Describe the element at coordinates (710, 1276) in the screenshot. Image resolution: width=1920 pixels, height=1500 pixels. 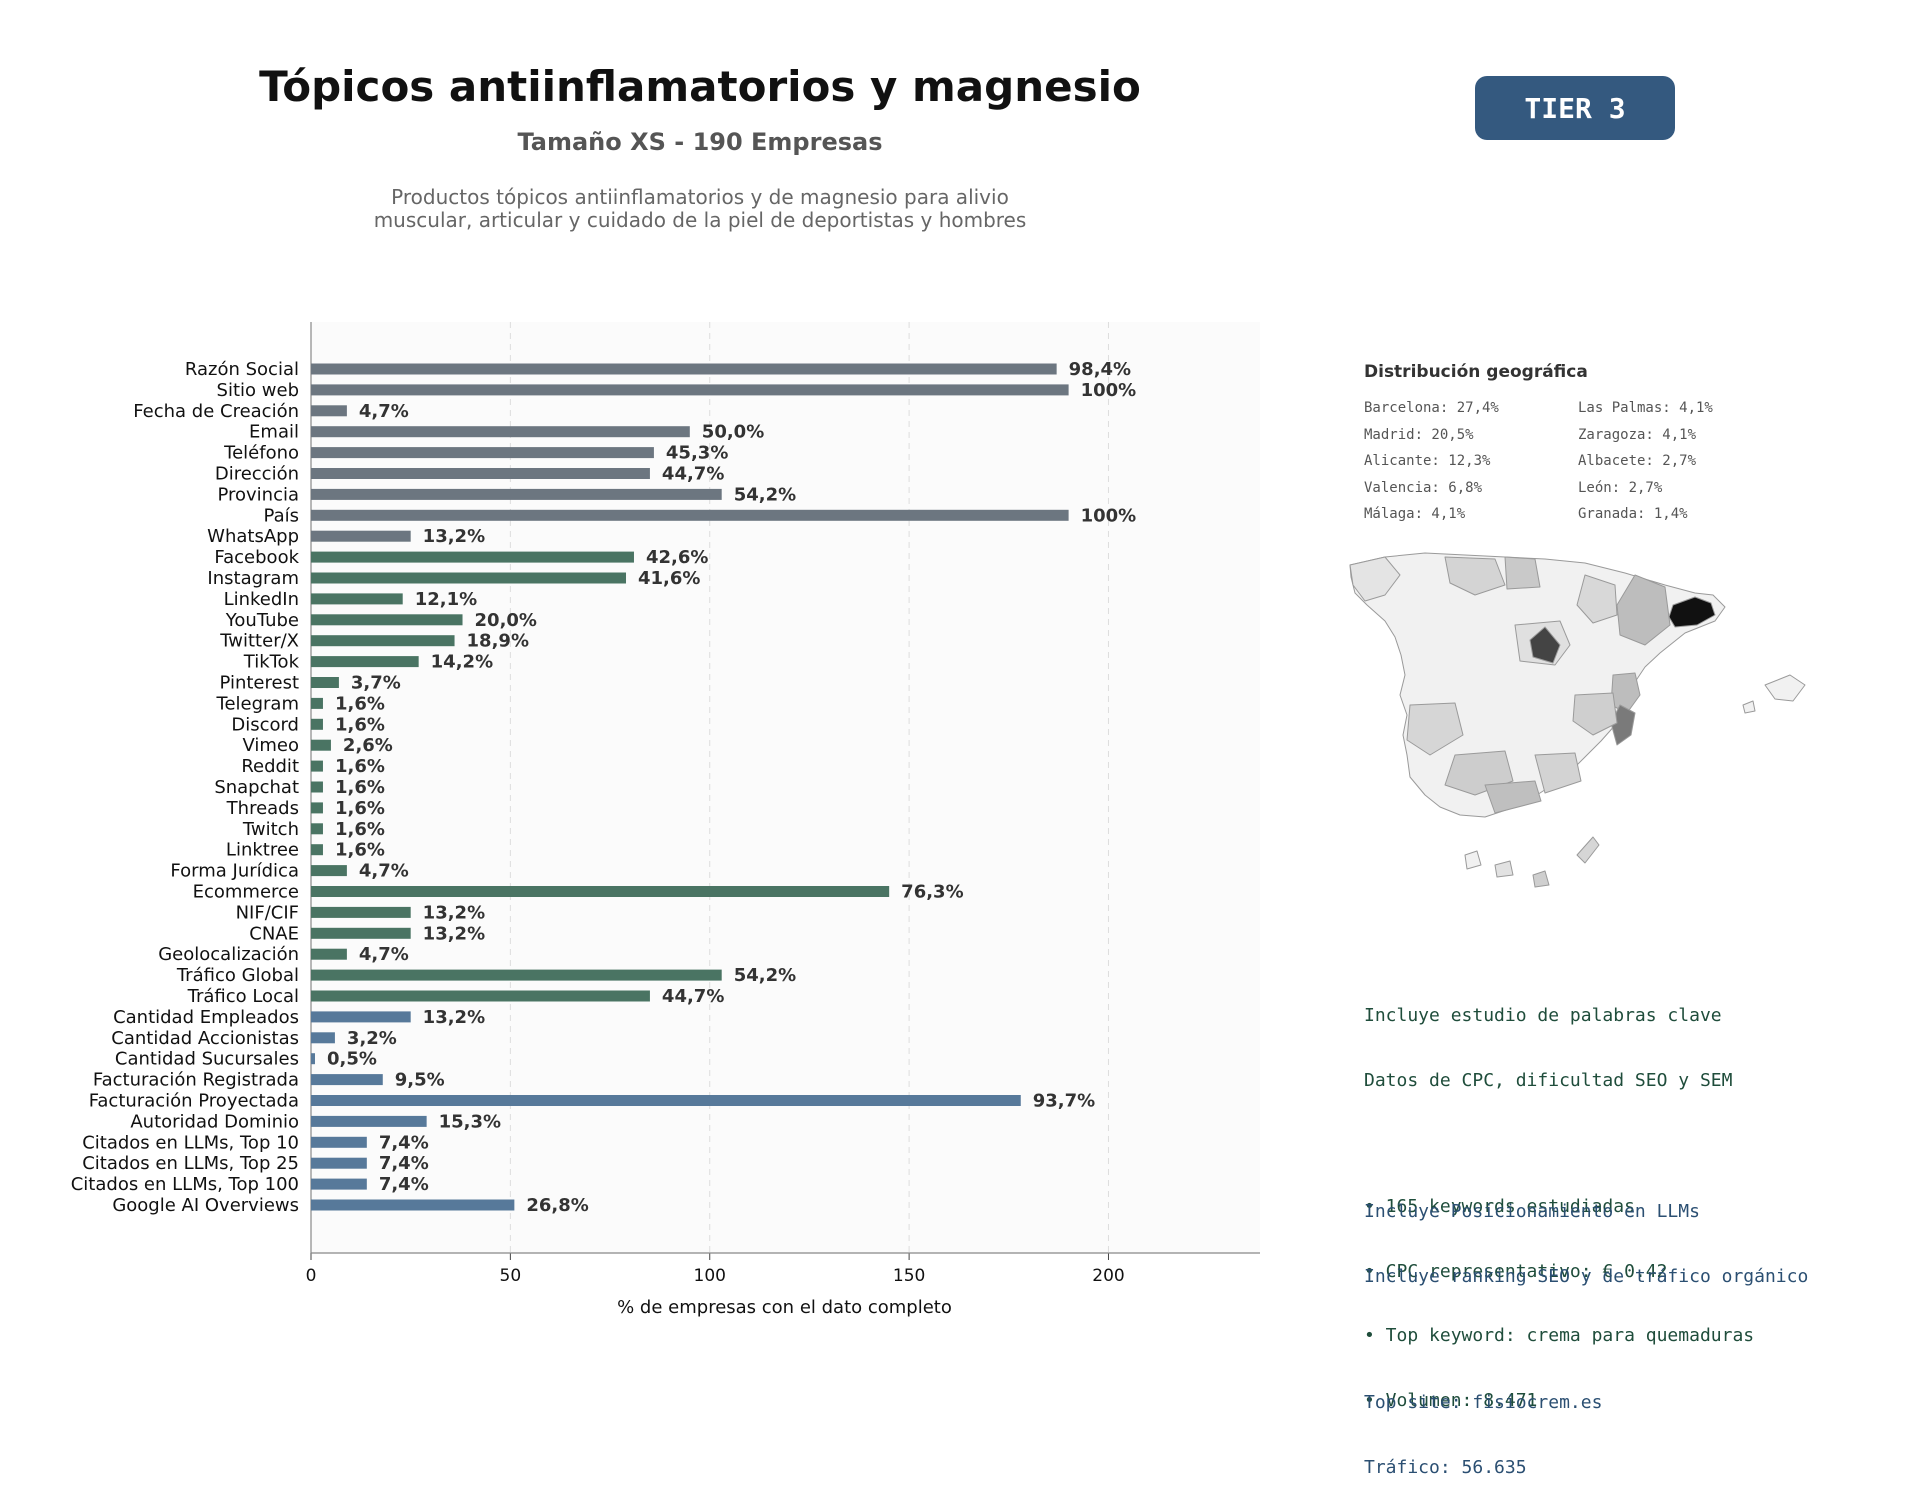
I see `x-tick-label: 100` at that location.